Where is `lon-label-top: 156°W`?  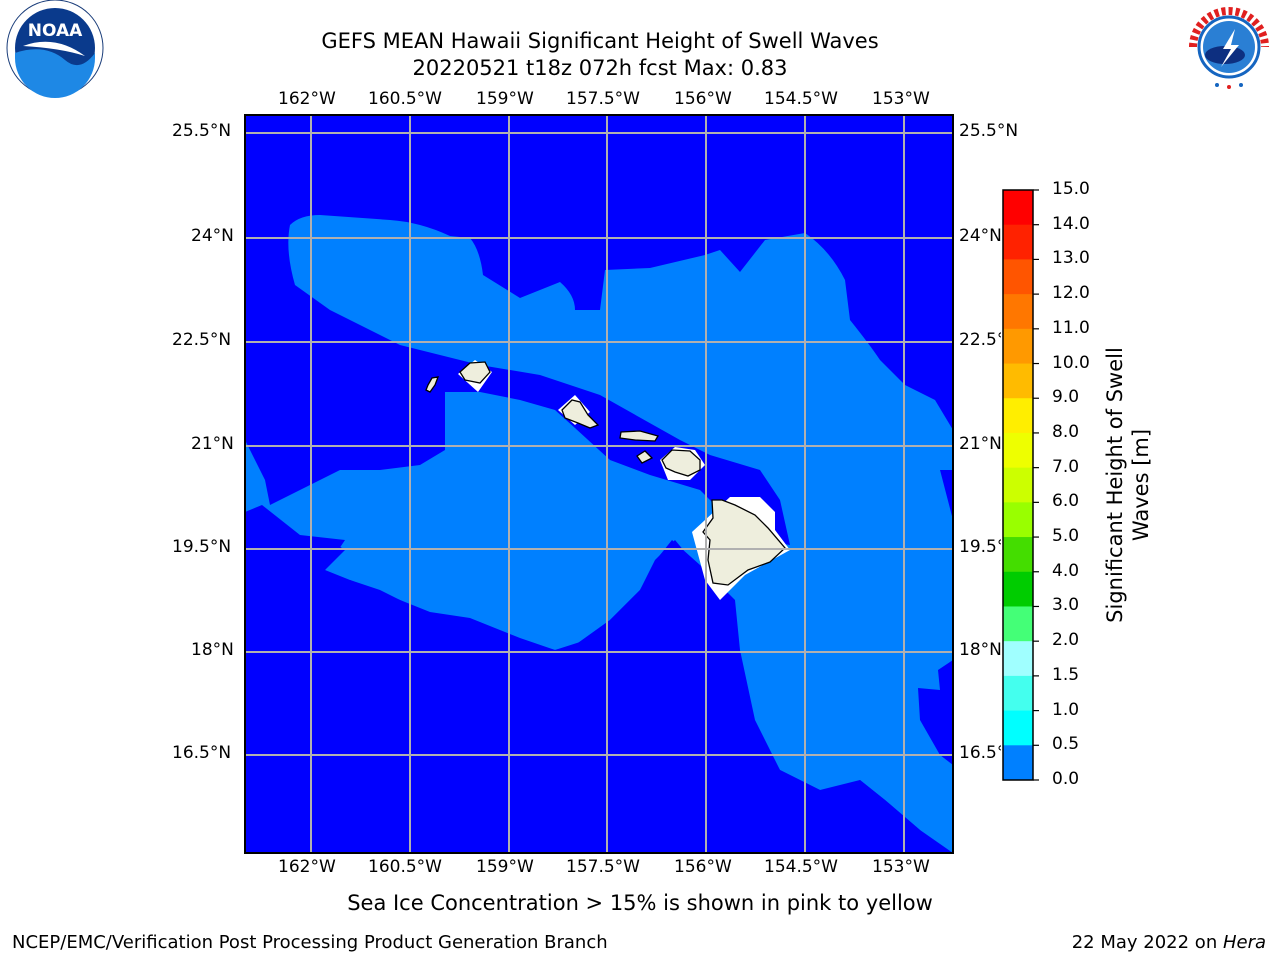 lon-label-top: 156°W is located at coordinates (703, 99).